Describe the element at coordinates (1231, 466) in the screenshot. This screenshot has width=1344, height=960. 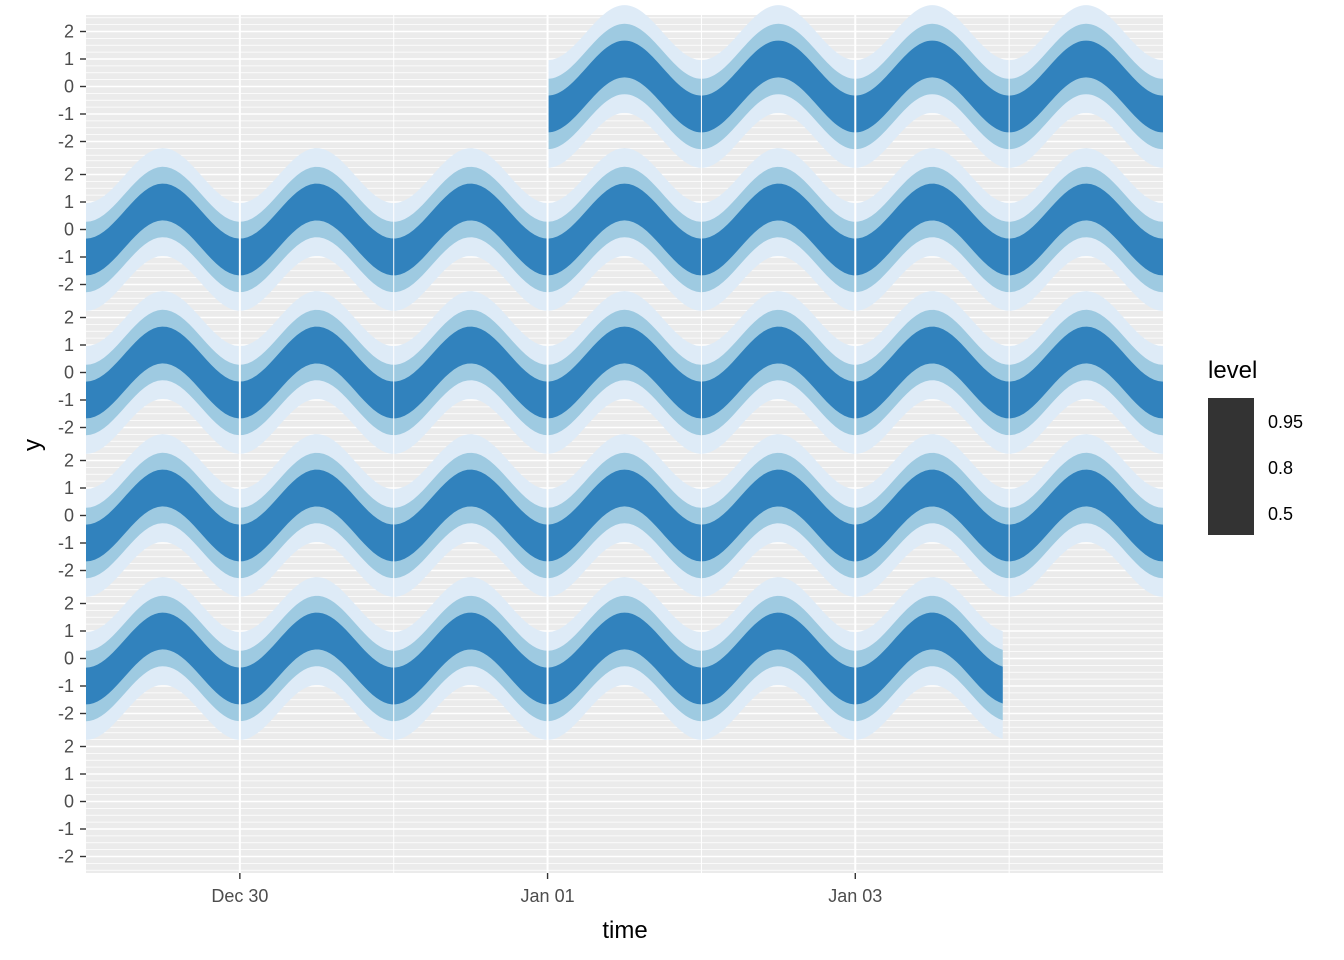
I see `legend-key` at that location.